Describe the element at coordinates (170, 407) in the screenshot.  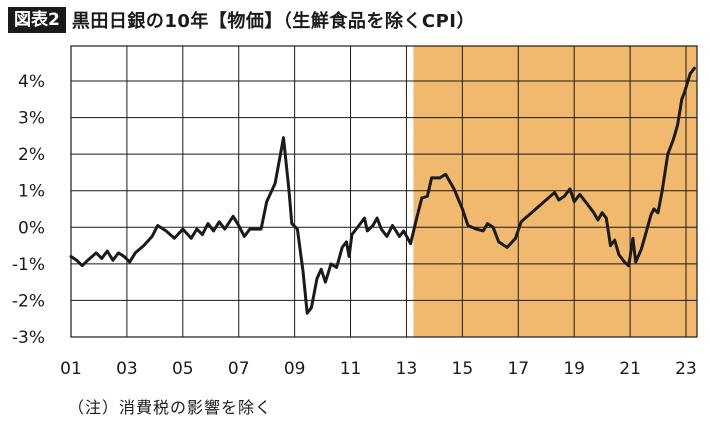
I see `footnote: （注）消費税の影響を除く` at that location.